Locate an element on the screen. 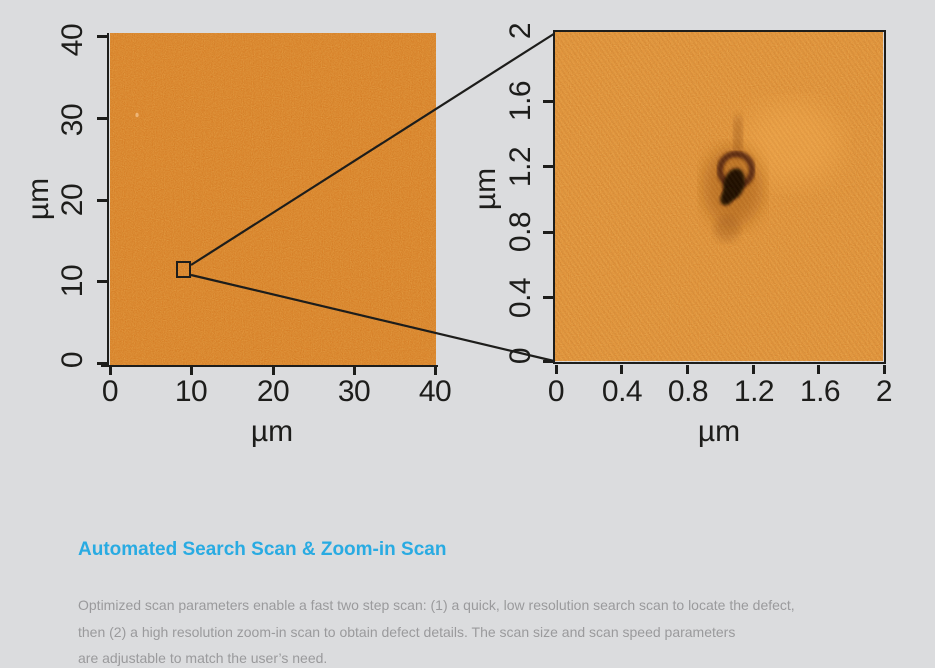 The image size is (935, 668). right-y-ticklabel: 1.6 is located at coordinates (520, 101).